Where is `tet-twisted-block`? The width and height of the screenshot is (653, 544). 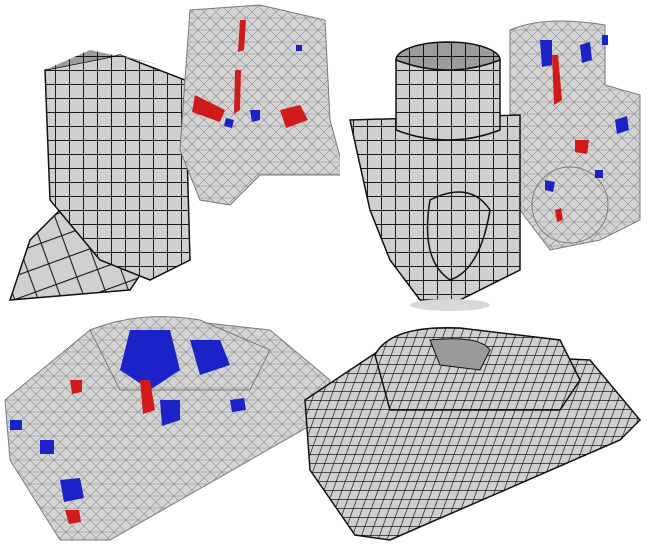 tet-twisted-block is located at coordinates (259, 105).